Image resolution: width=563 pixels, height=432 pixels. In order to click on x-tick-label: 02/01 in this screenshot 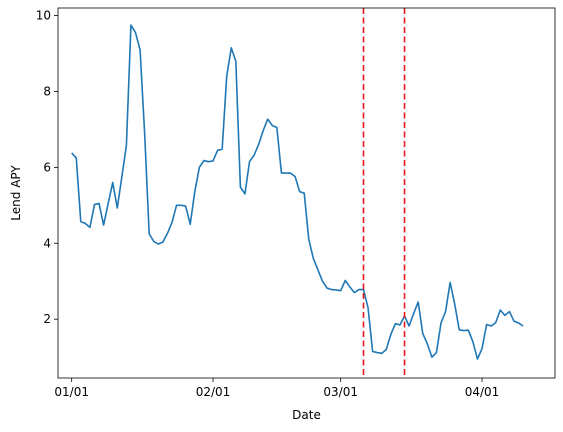, I will do `click(213, 392)`.